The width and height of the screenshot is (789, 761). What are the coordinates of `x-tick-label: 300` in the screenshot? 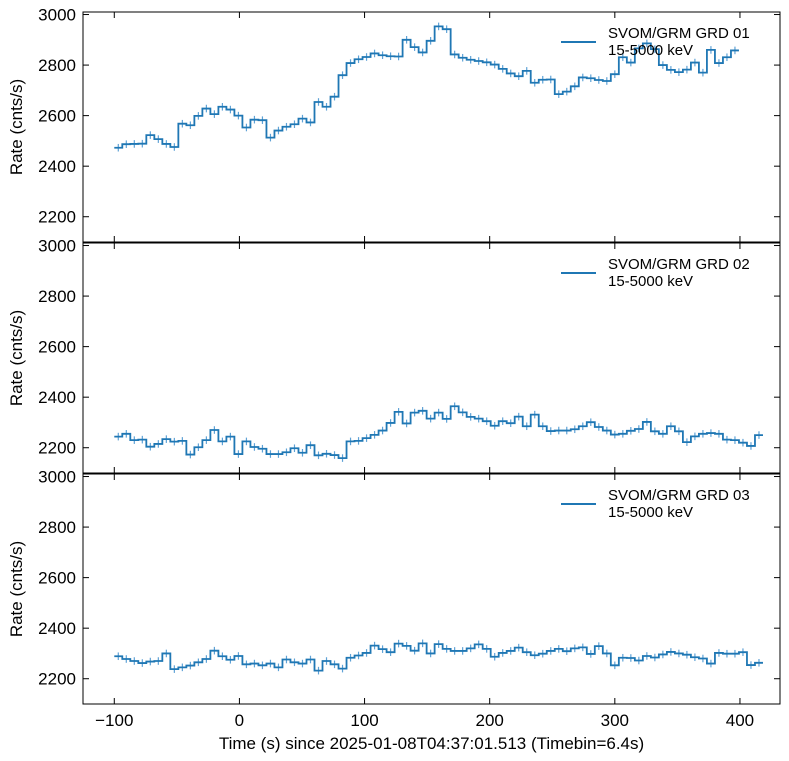 It's located at (615, 720).